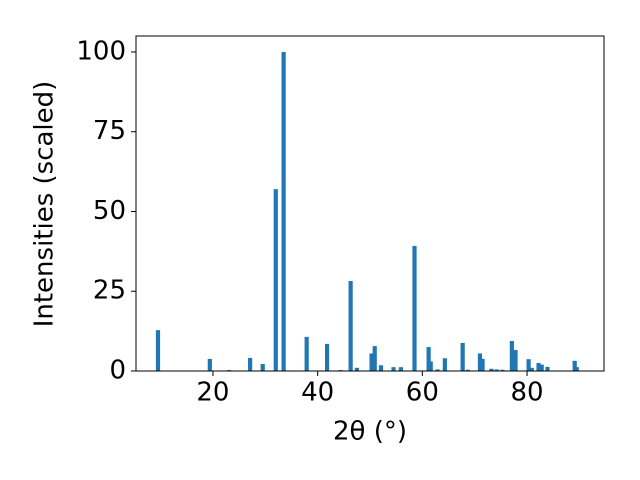 The width and height of the screenshot is (640, 480). I want to click on x-axis-label: 2θ (°), so click(370, 432).